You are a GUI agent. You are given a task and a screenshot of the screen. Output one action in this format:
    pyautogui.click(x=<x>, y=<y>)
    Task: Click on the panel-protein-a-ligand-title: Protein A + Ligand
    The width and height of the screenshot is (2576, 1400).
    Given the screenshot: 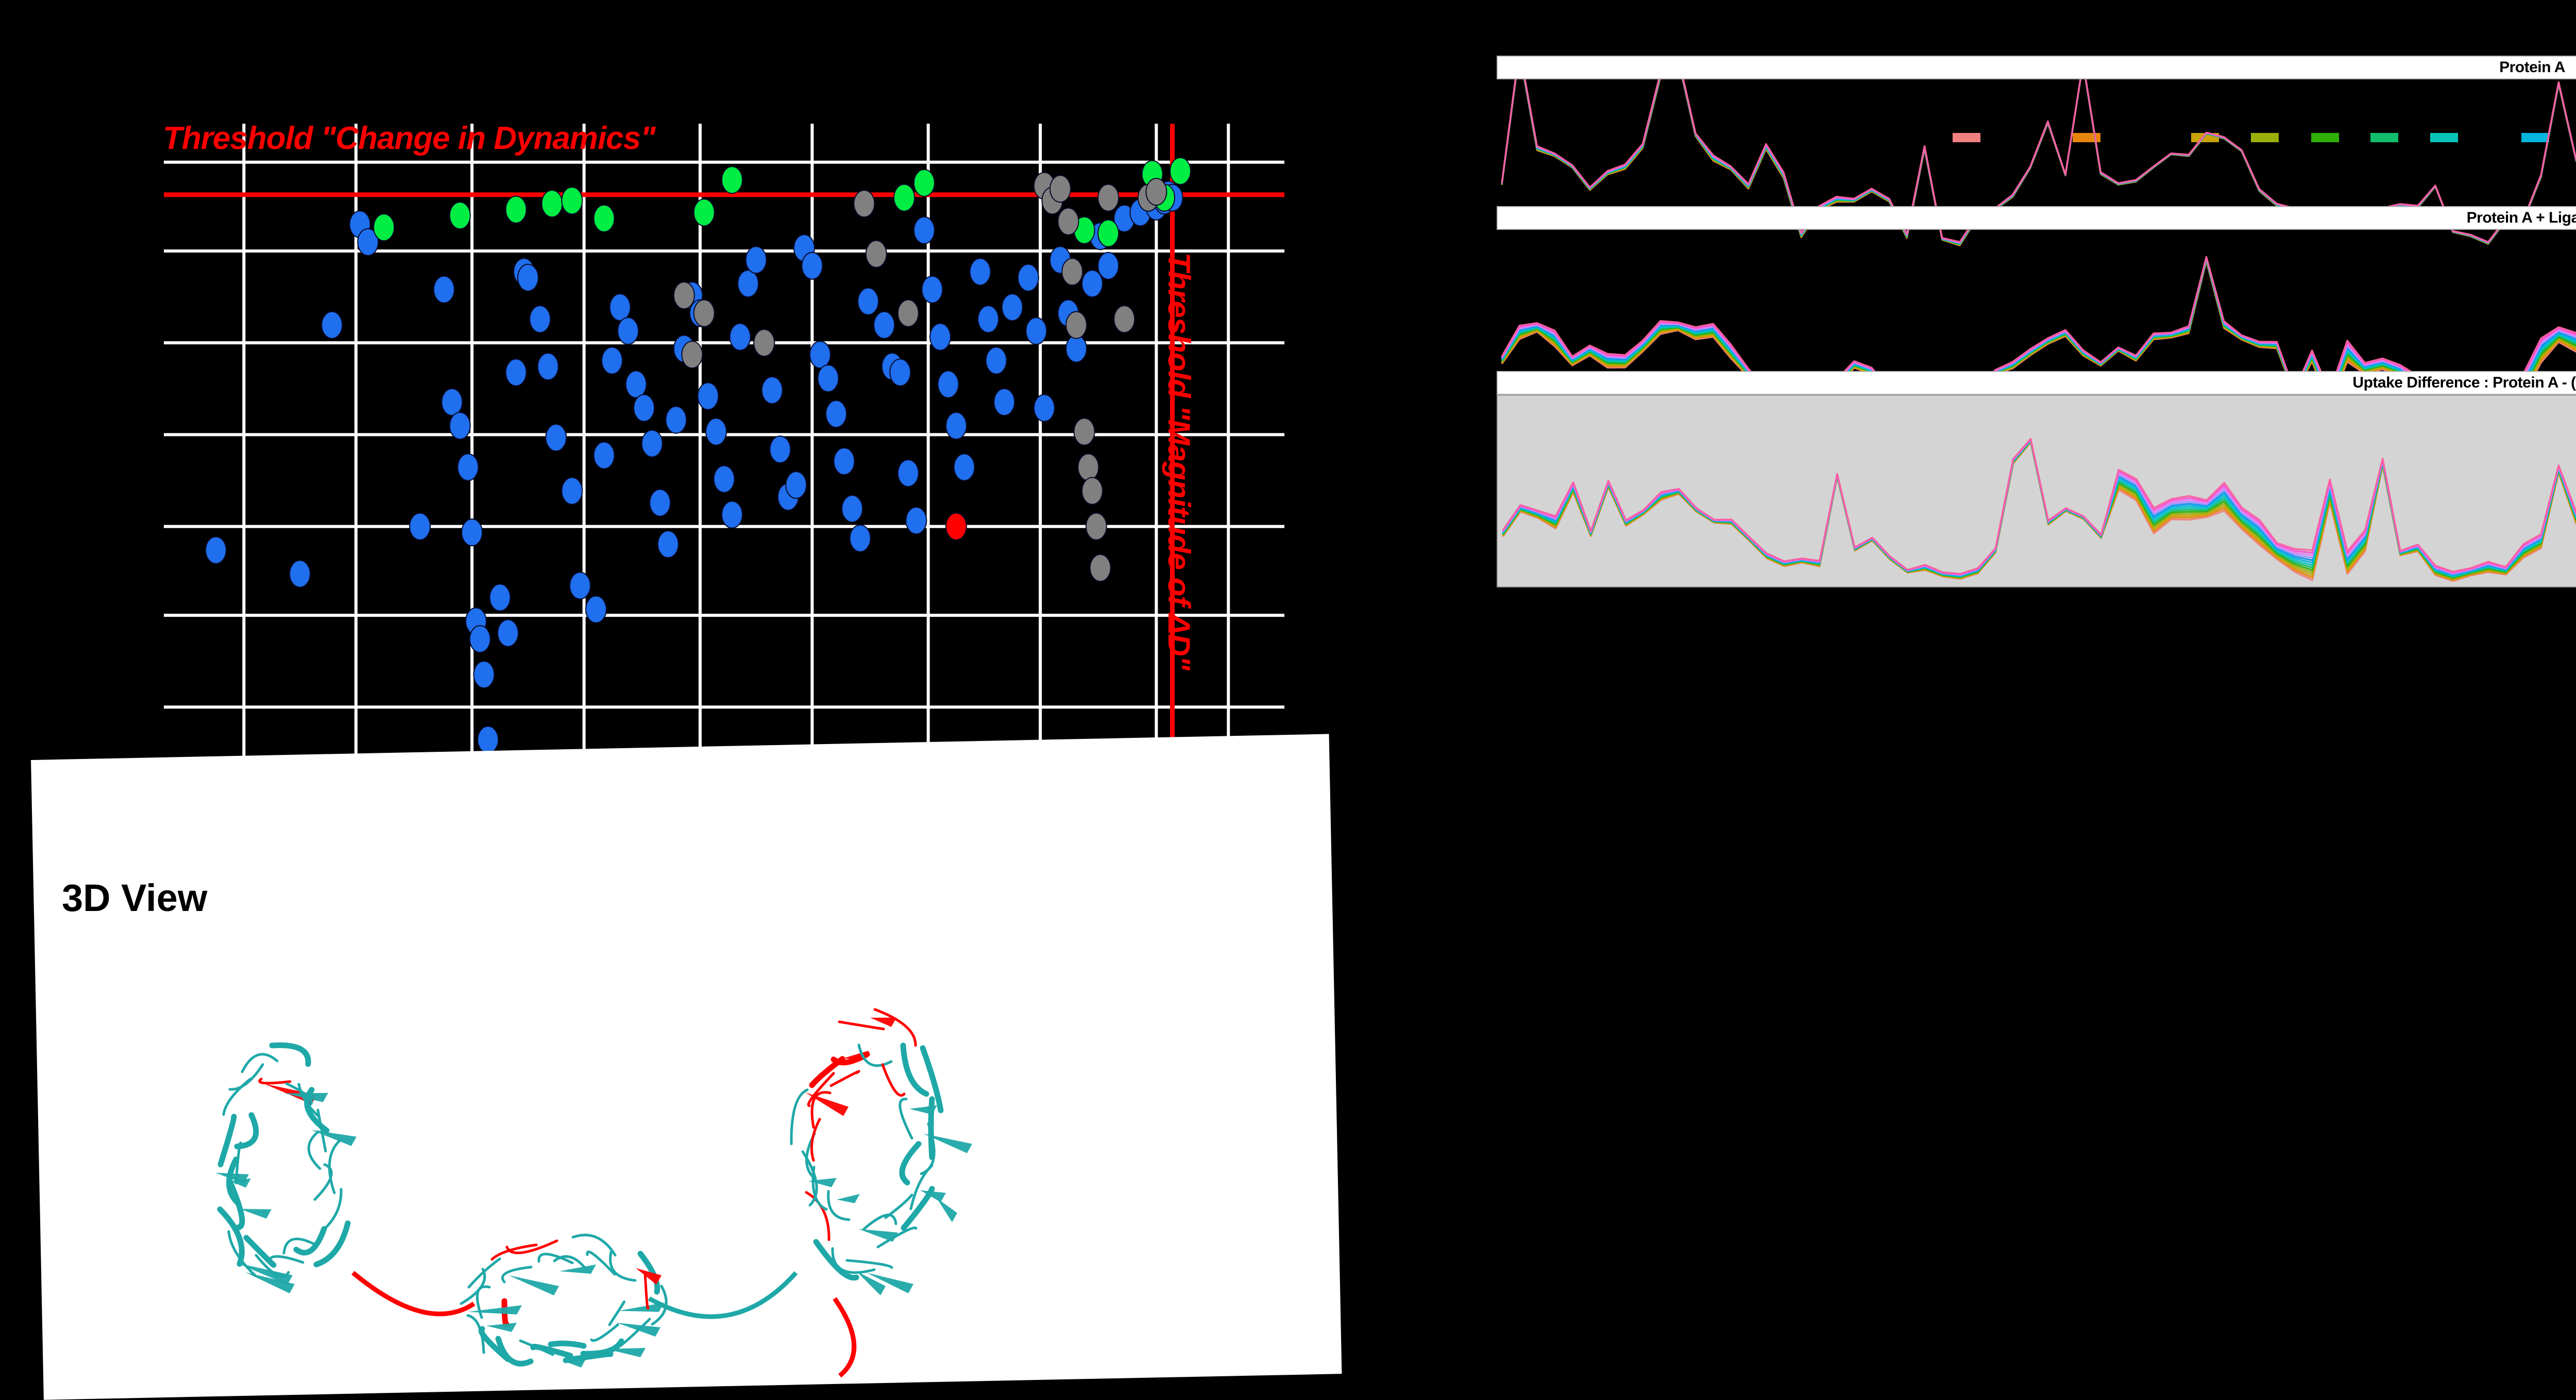 What is the action you would take?
    pyautogui.click(x=2521, y=217)
    